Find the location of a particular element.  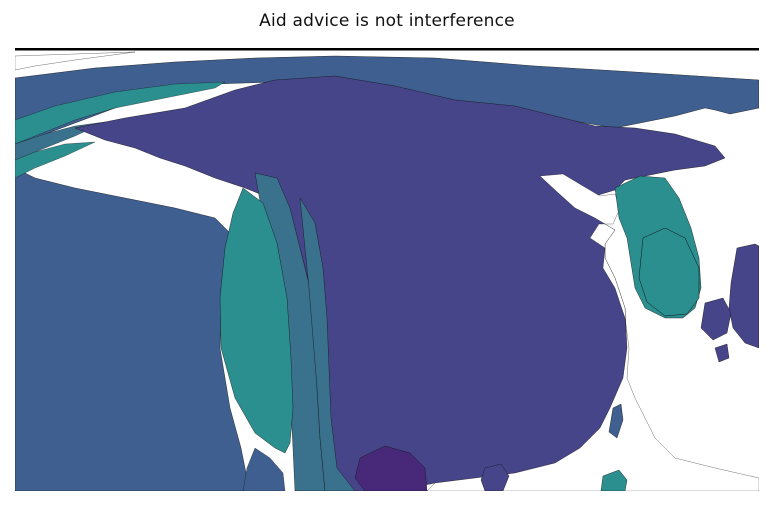

region-peninsula-south is located at coordinates (669, 272).